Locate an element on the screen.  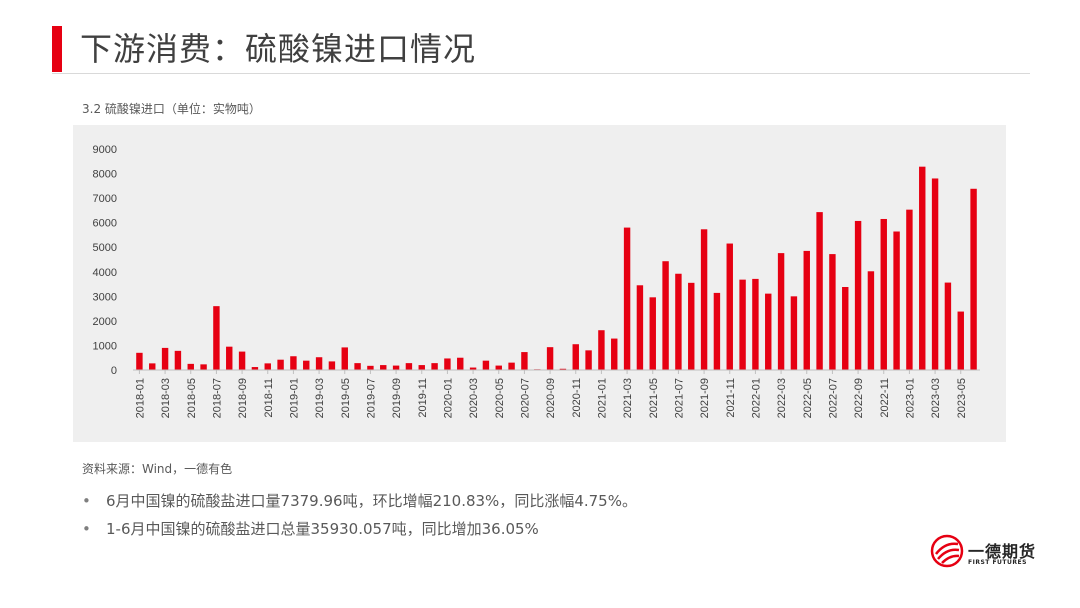
y-tick-label: 7000 is located at coordinates (105, 199).